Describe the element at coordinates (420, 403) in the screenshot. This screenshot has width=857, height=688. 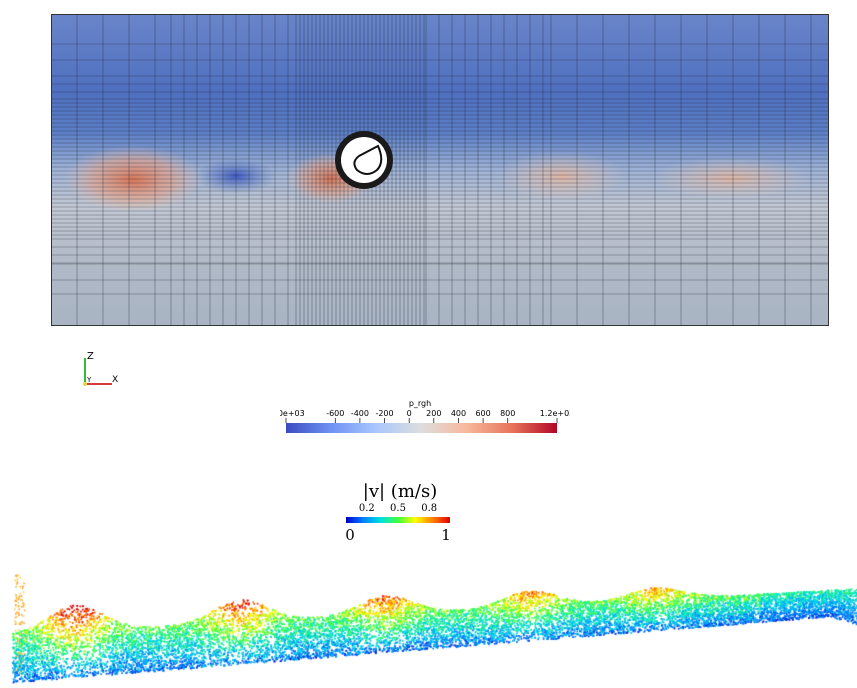
I see `prgh-colorbar-title: p_rgh` at that location.